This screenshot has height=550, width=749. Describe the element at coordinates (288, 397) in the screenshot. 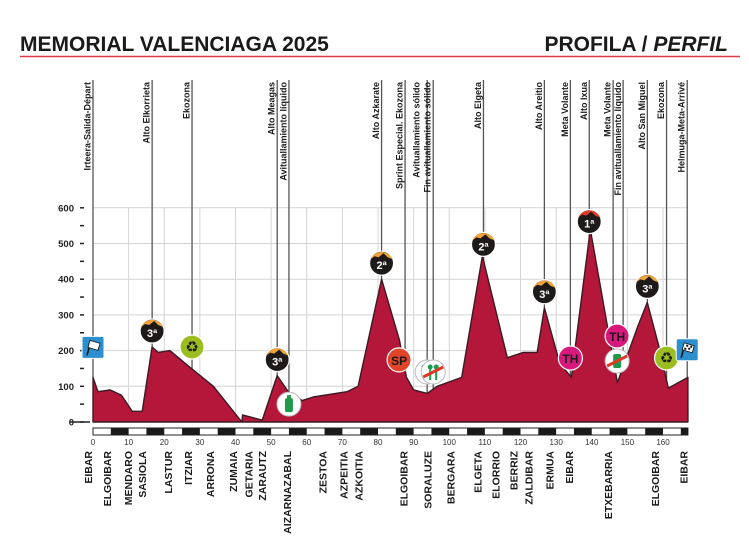

I see `bottle-cap` at that location.